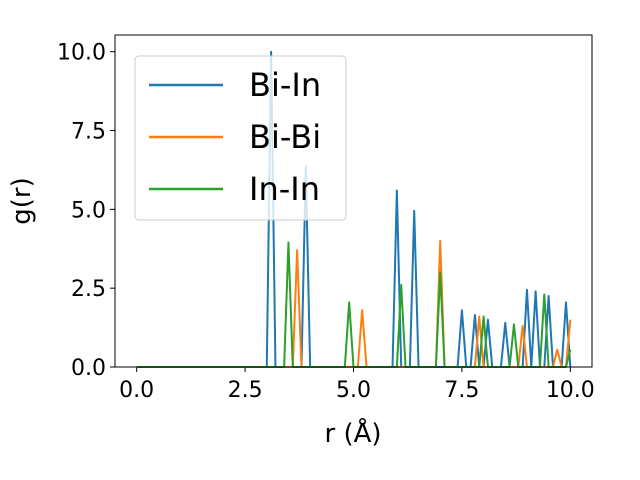 Image resolution: width=640 pixels, height=480 pixels. Describe the element at coordinates (22, 200) in the screenshot. I see `y-axis-label: g(r)` at that location.